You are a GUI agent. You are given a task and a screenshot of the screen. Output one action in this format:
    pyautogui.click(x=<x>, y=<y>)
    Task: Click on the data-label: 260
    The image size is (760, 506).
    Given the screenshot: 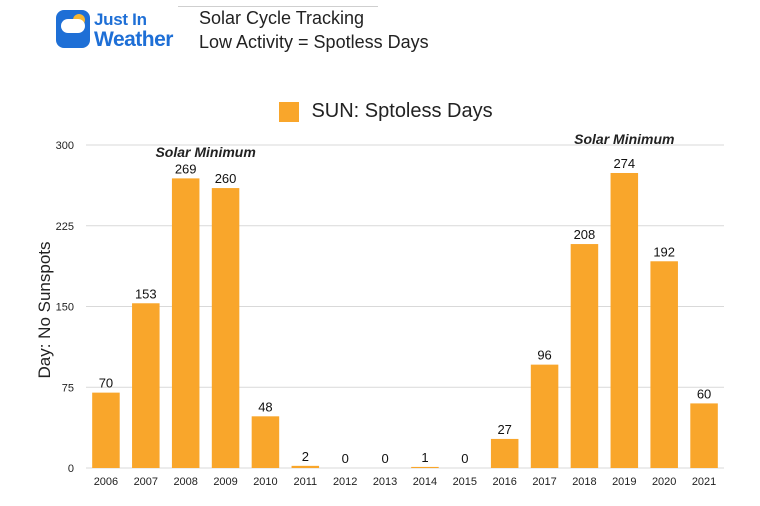 What is the action you would take?
    pyautogui.click(x=226, y=178)
    